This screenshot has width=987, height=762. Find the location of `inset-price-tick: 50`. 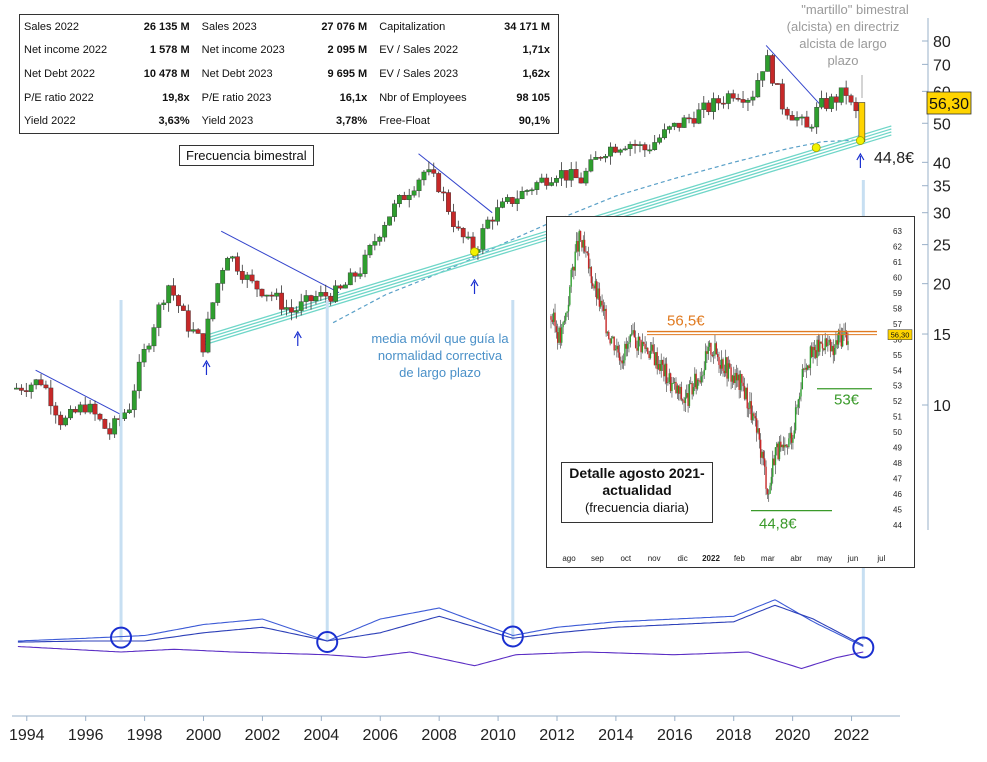

inset-price-tick: 50 is located at coordinates (897, 432).